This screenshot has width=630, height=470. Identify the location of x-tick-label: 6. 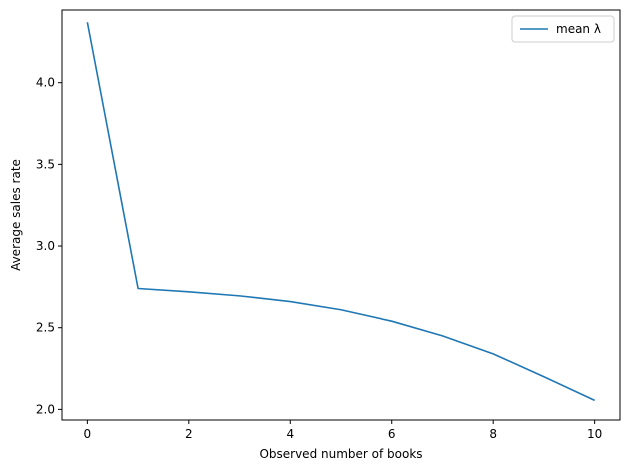
(392, 434).